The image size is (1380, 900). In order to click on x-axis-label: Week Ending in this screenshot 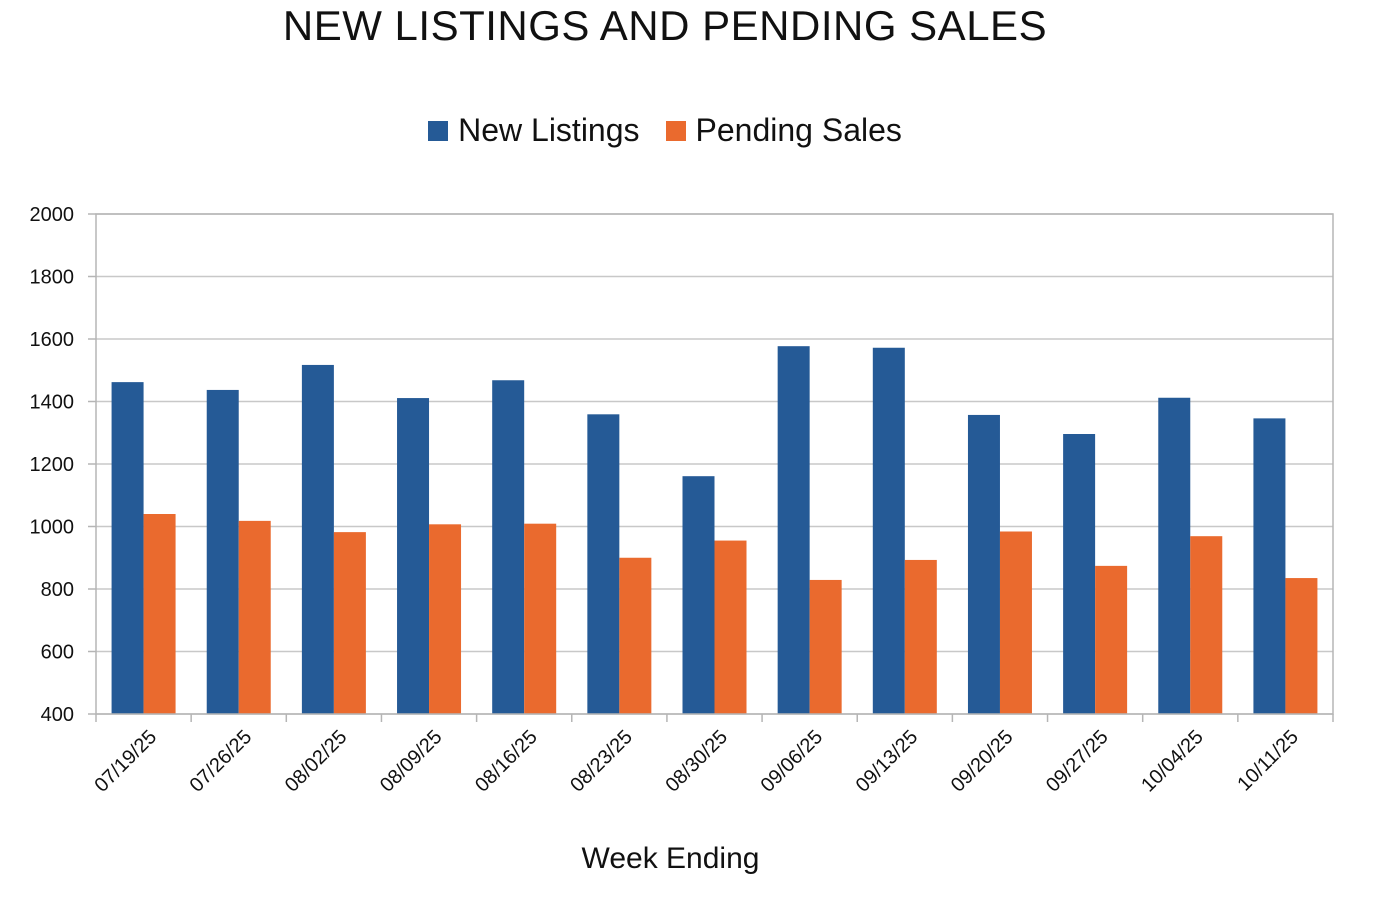, I will do `click(671, 858)`.